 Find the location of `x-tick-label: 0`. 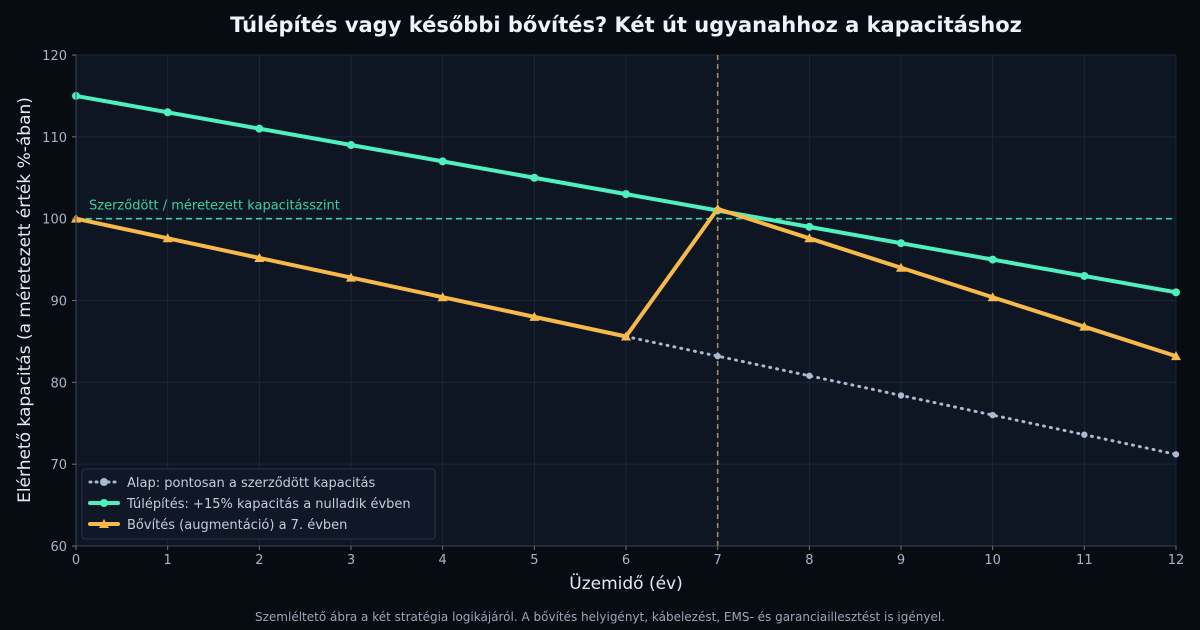

x-tick-label: 0 is located at coordinates (76, 560).